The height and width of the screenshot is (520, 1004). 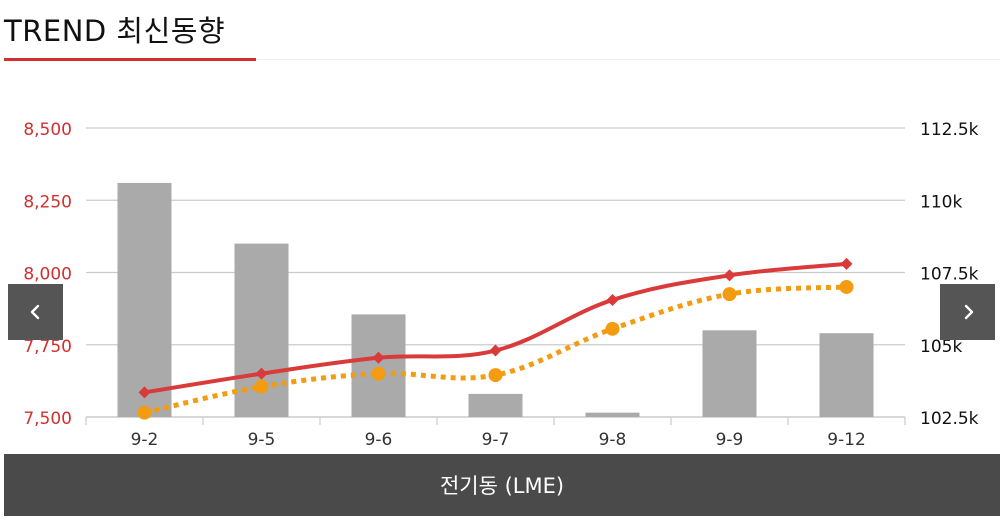 What do you see at coordinates (47, 419) in the screenshot?
I see `left-tick-label: 7,500` at bounding box center [47, 419].